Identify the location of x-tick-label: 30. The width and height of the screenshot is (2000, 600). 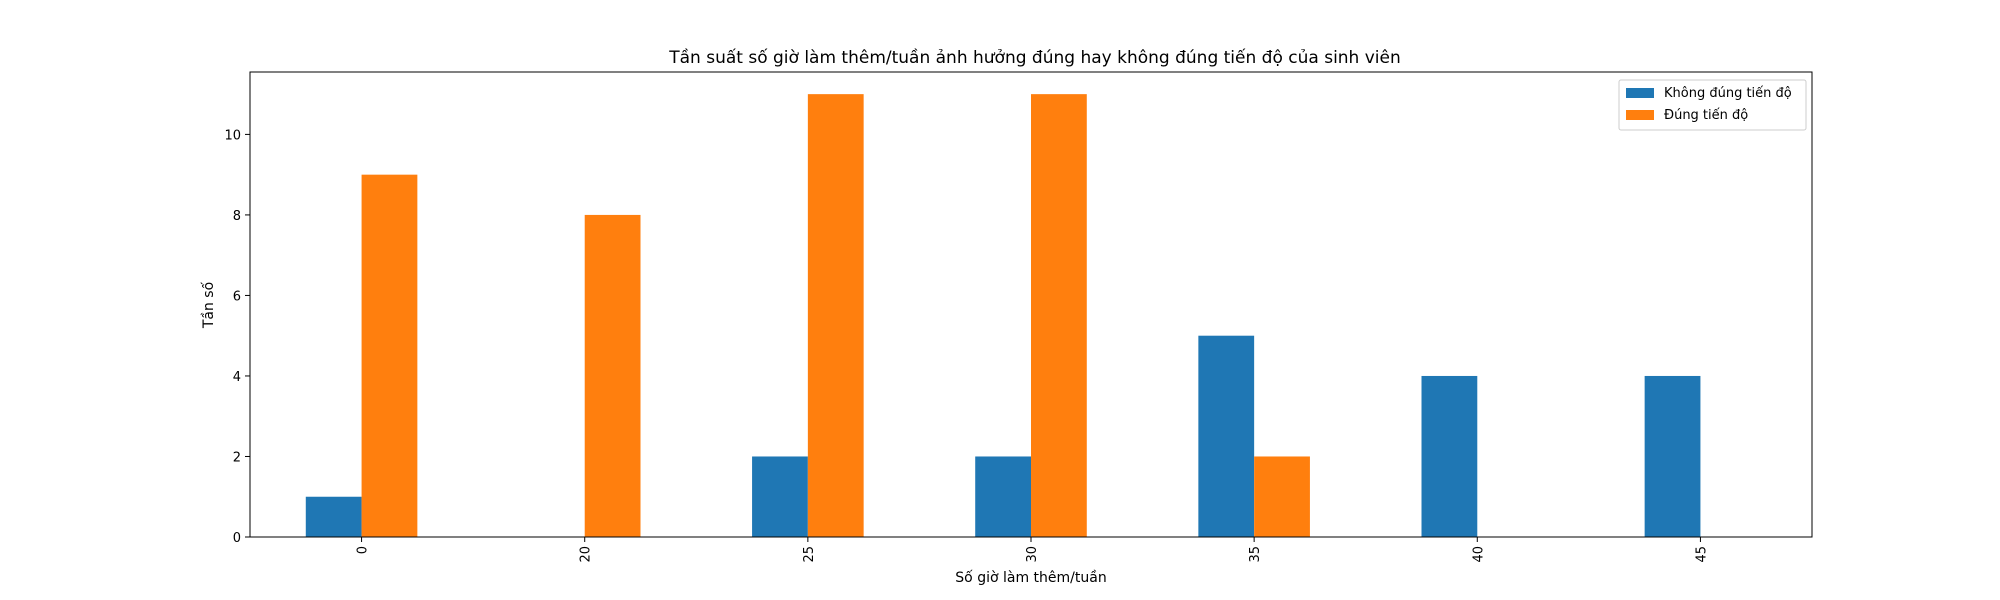
(1032, 554).